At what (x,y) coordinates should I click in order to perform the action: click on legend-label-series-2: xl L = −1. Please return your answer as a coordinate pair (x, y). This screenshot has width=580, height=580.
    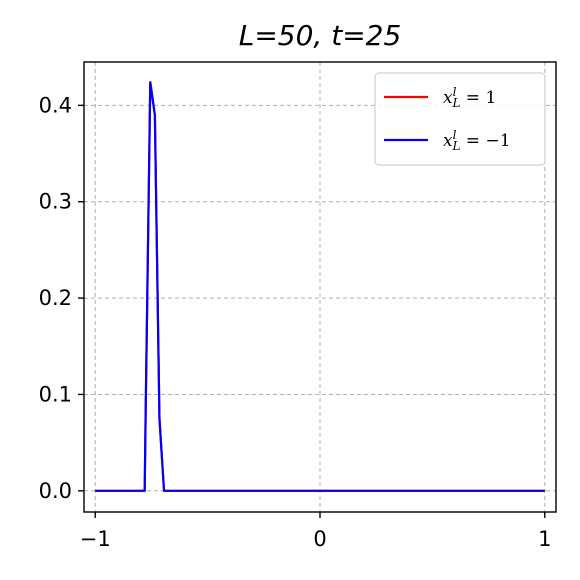
    Looking at the image, I should click on (477, 140).